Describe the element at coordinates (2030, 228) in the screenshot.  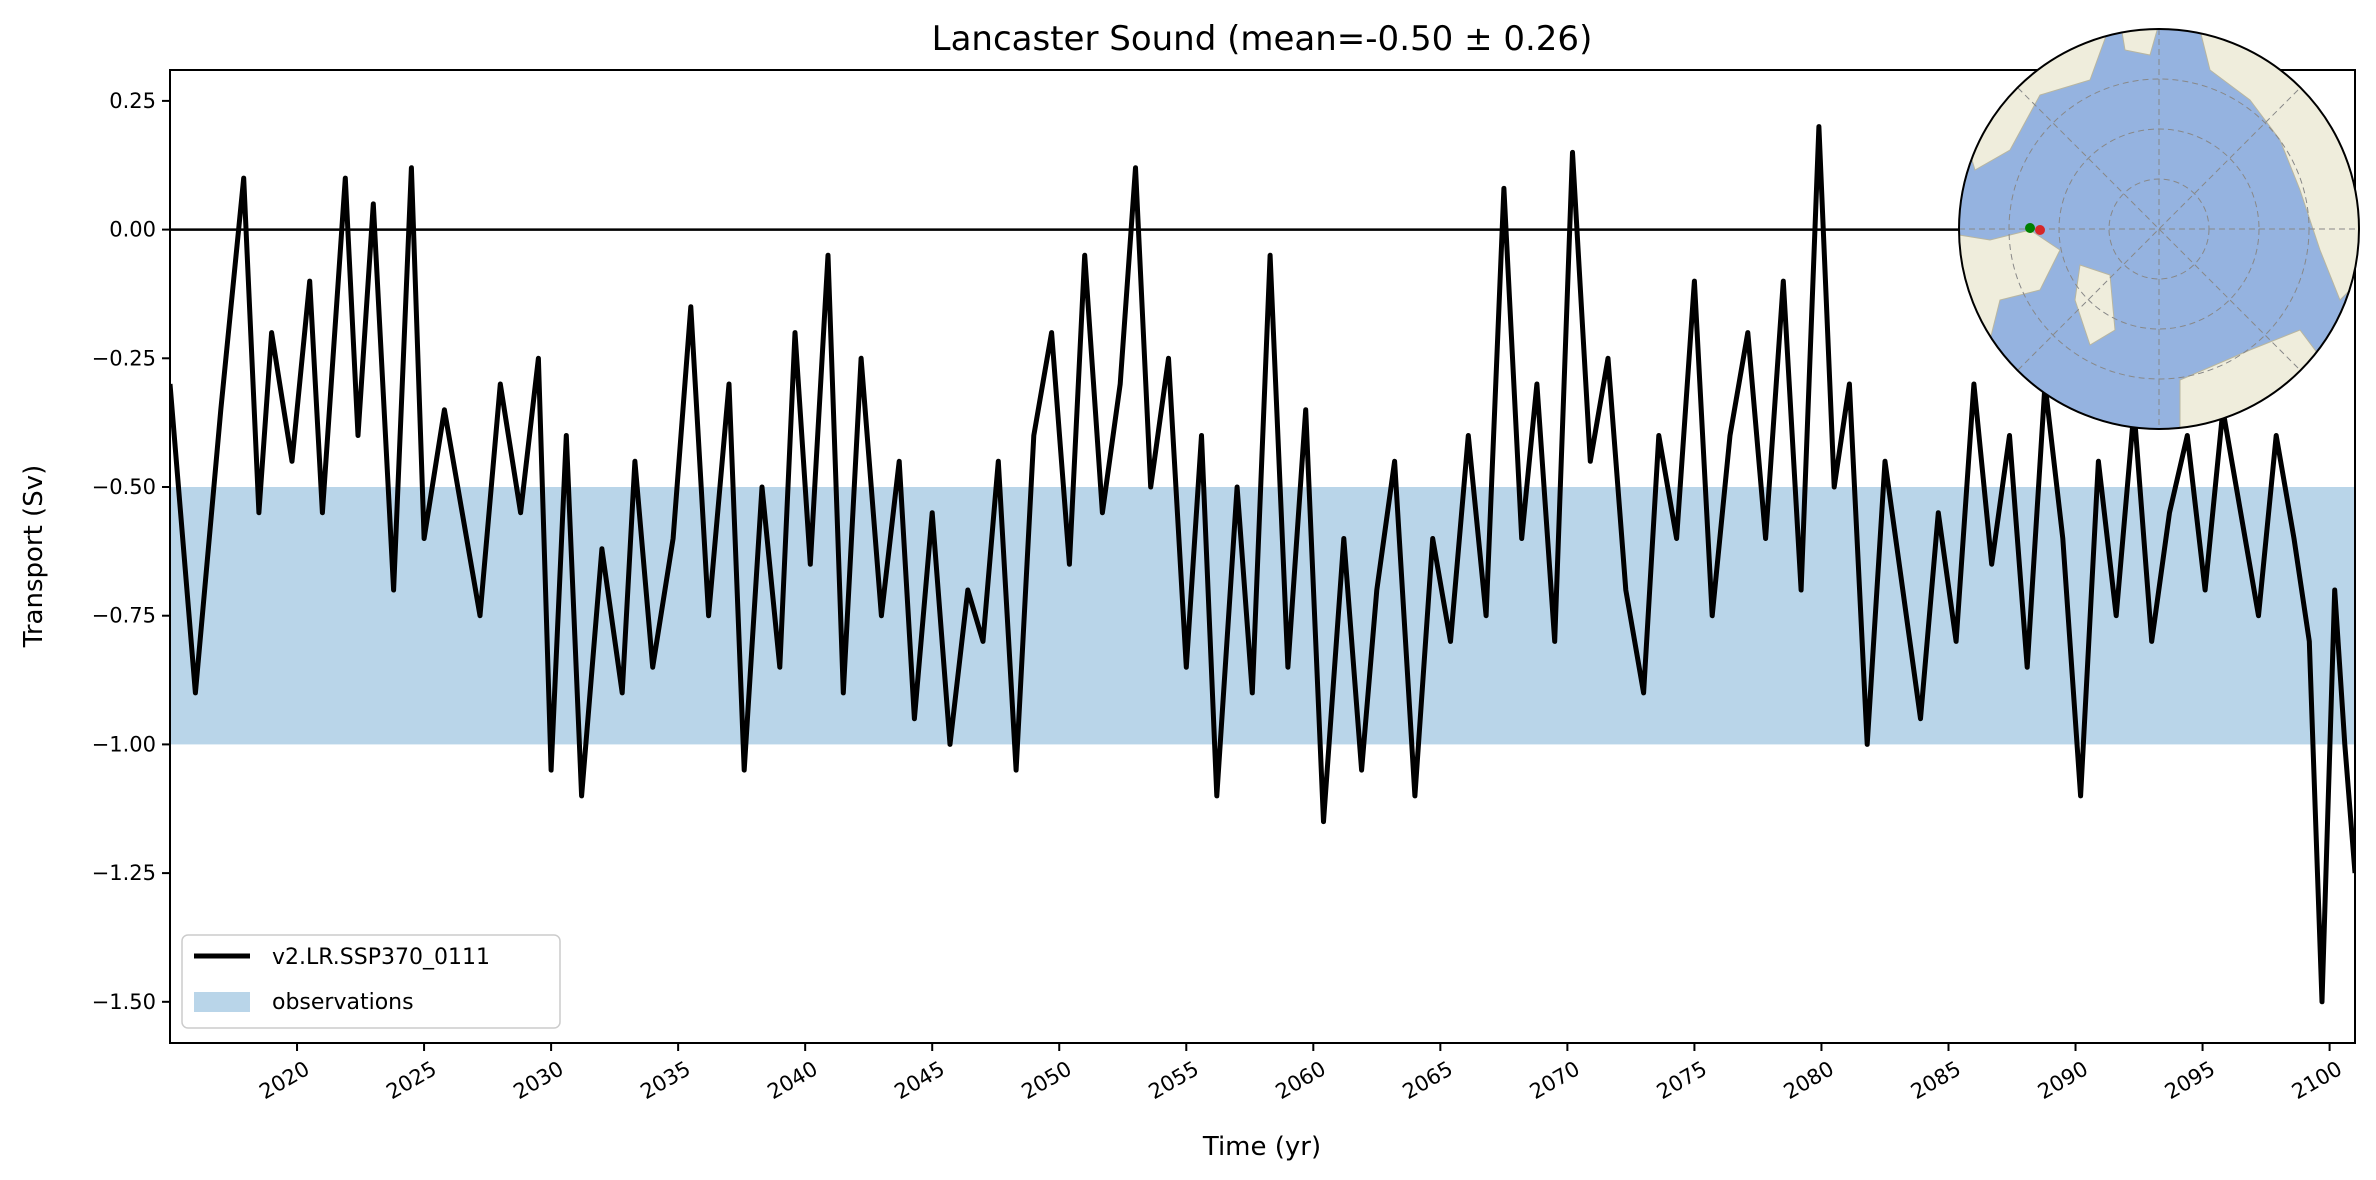
I see `section-start-marker` at that location.